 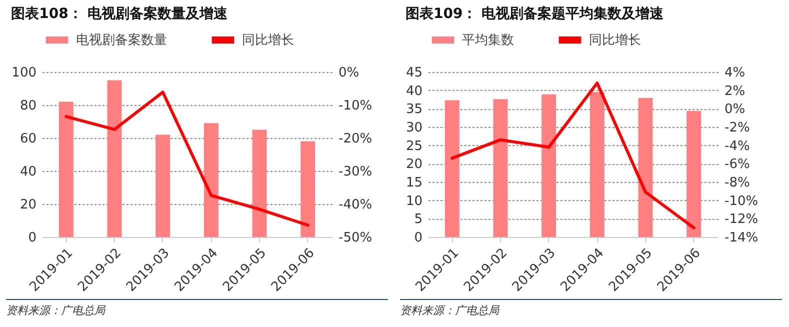 I want to click on y-tick-label: 45, so click(x=414, y=73).